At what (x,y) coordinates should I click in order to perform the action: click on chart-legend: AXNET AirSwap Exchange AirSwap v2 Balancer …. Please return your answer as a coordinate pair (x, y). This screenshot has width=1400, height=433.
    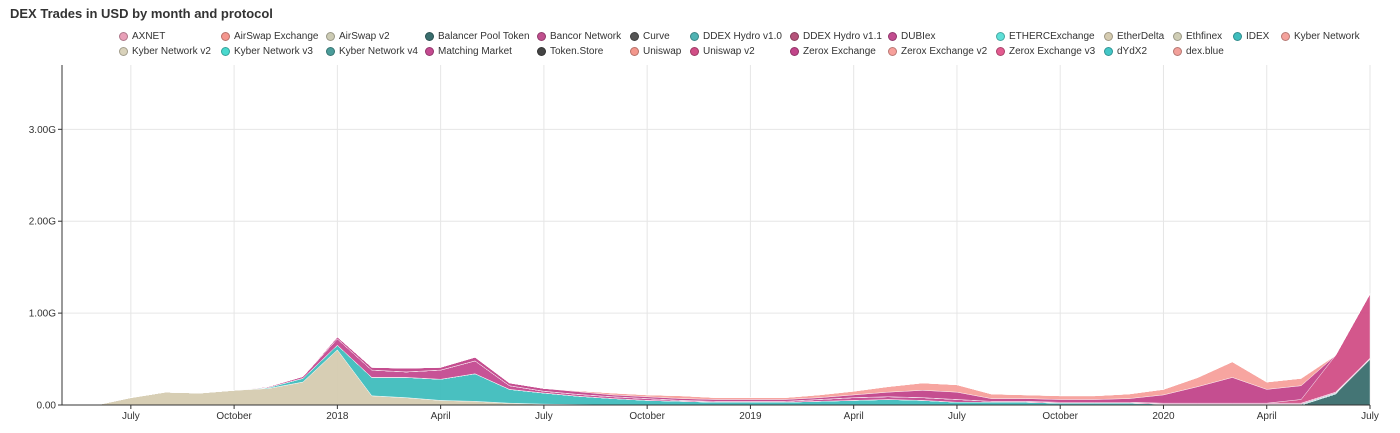
    Looking at the image, I should click on (700, 31).